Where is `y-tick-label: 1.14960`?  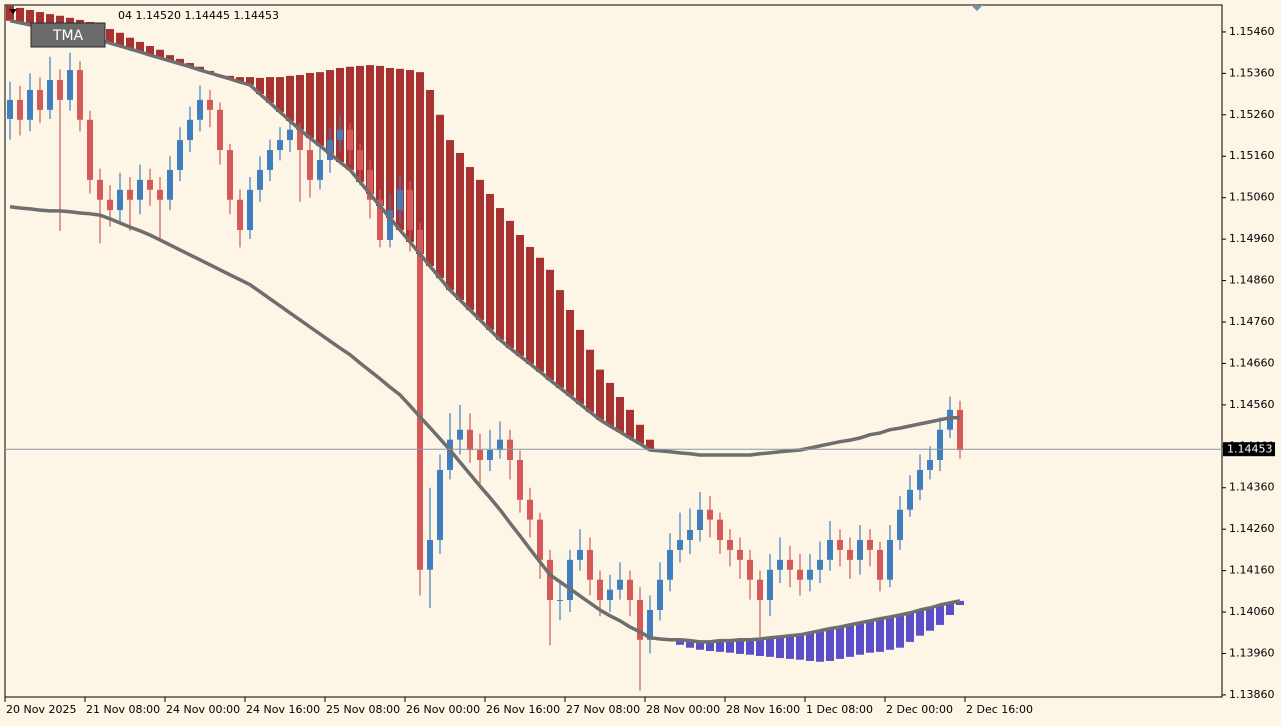
y-tick-label: 1.14960 is located at coordinates (1252, 238).